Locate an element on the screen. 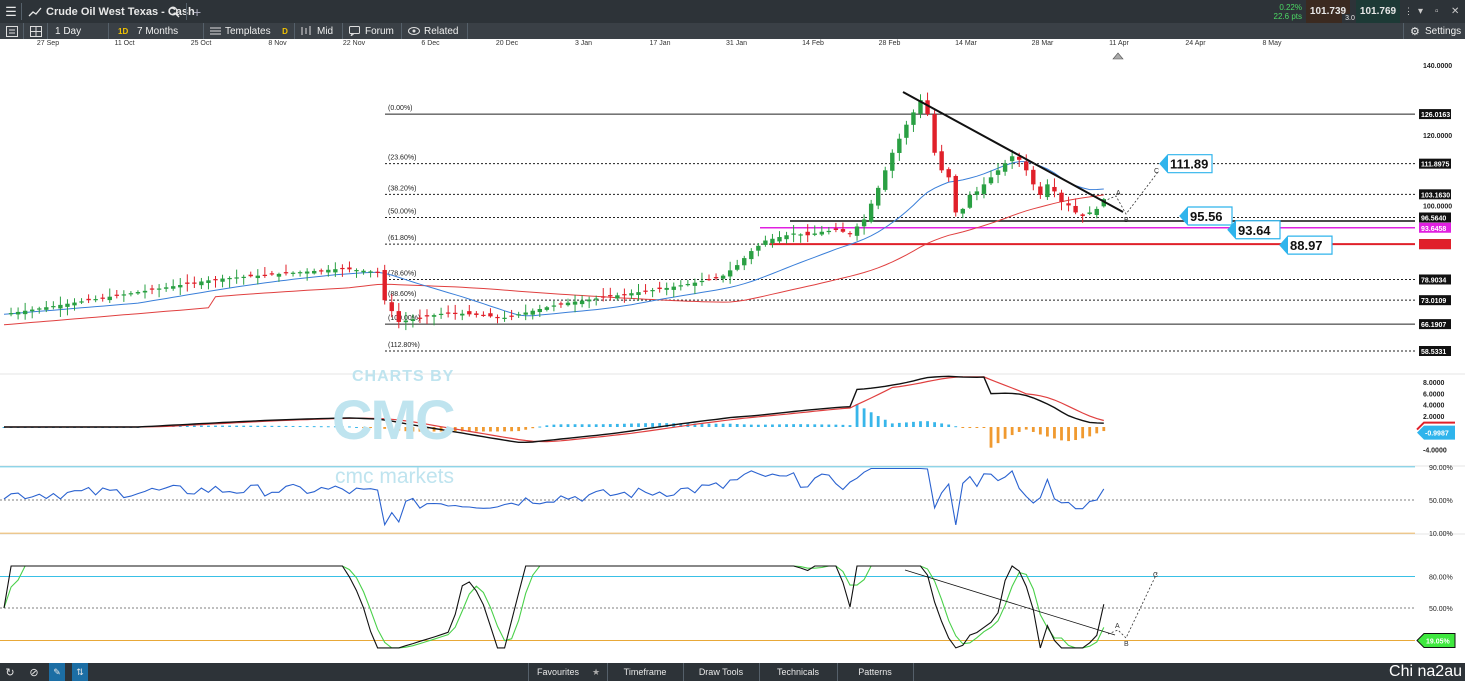 The image size is (1465, 681). chart-type-icon is located at coordinates (35, 11).